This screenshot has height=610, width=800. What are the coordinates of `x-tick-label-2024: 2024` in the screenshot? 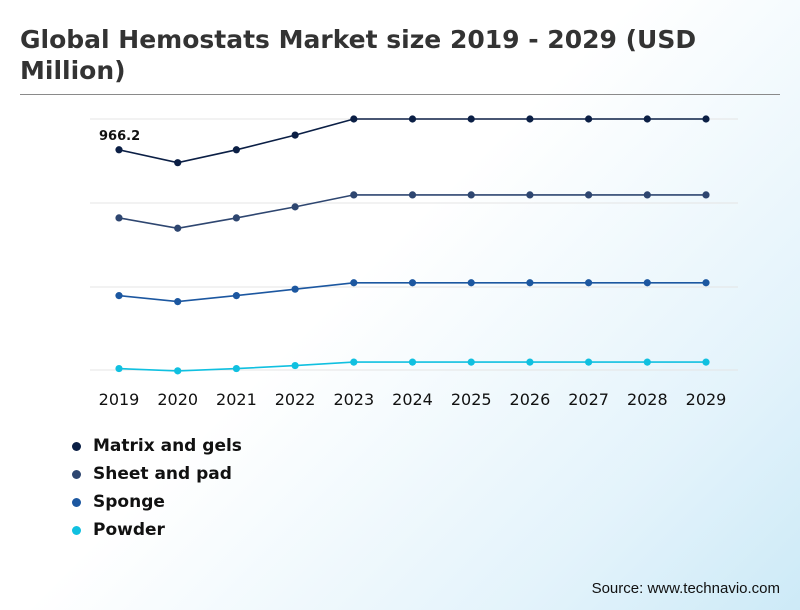 It's located at (412, 399).